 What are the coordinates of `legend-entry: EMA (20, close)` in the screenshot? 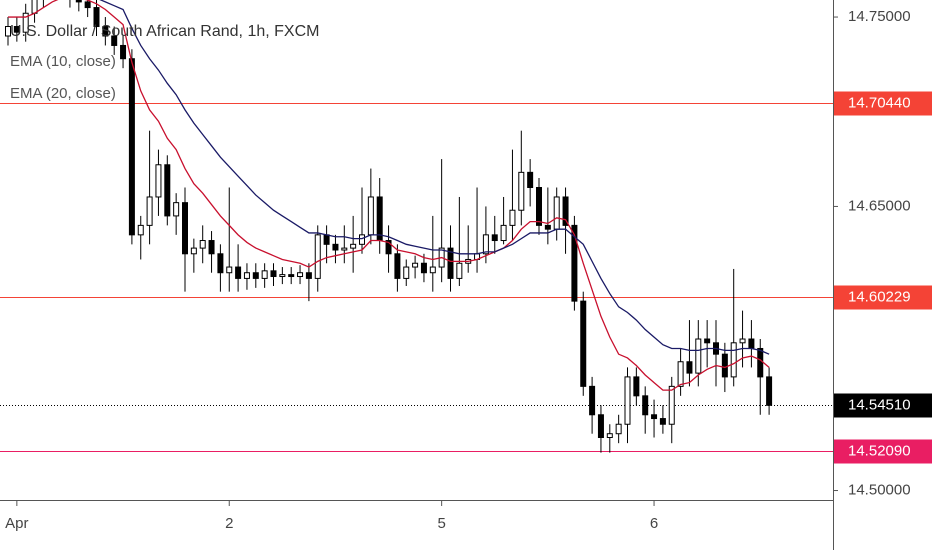 It's located at (63, 93).